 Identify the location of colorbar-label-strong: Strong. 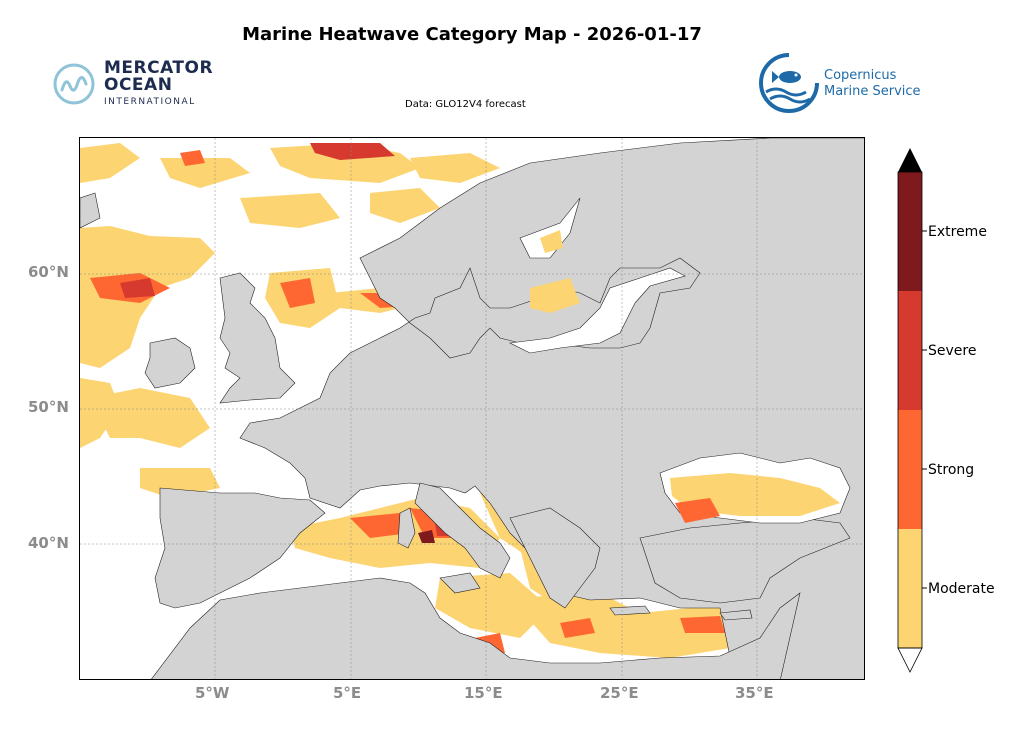
(951, 470).